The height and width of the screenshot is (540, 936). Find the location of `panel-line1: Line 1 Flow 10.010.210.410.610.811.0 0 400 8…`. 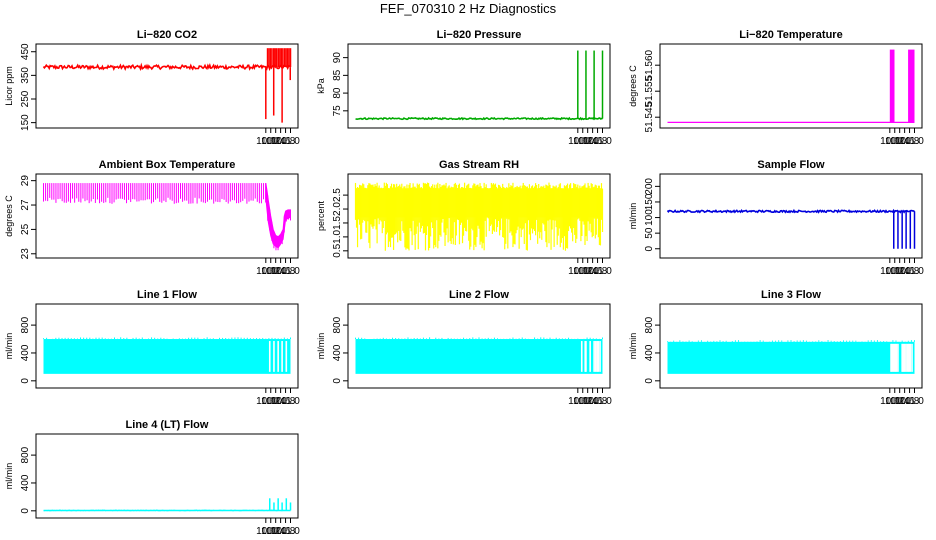

panel-line1: Line 1 Flow 10.010.210.410.610.811.0 0 400 8… is located at coordinates (152, 348).